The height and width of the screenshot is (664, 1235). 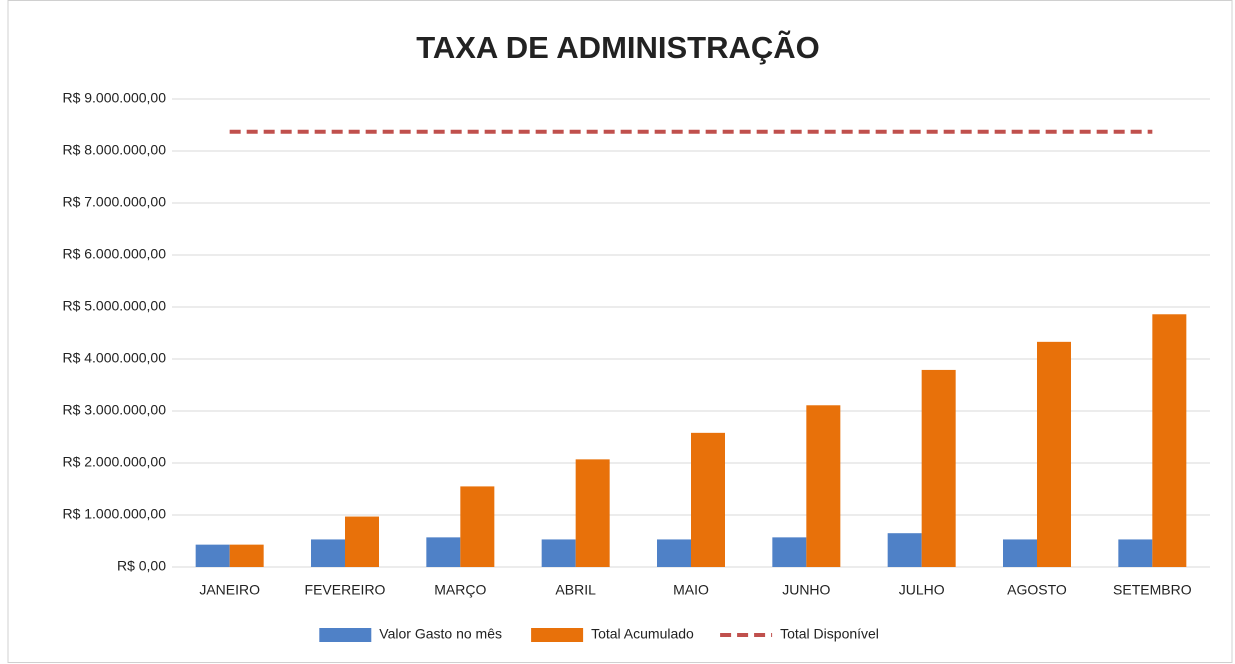 What do you see at coordinates (440, 634) in the screenshot?
I see `legend-label: Valor Gasto no mês` at bounding box center [440, 634].